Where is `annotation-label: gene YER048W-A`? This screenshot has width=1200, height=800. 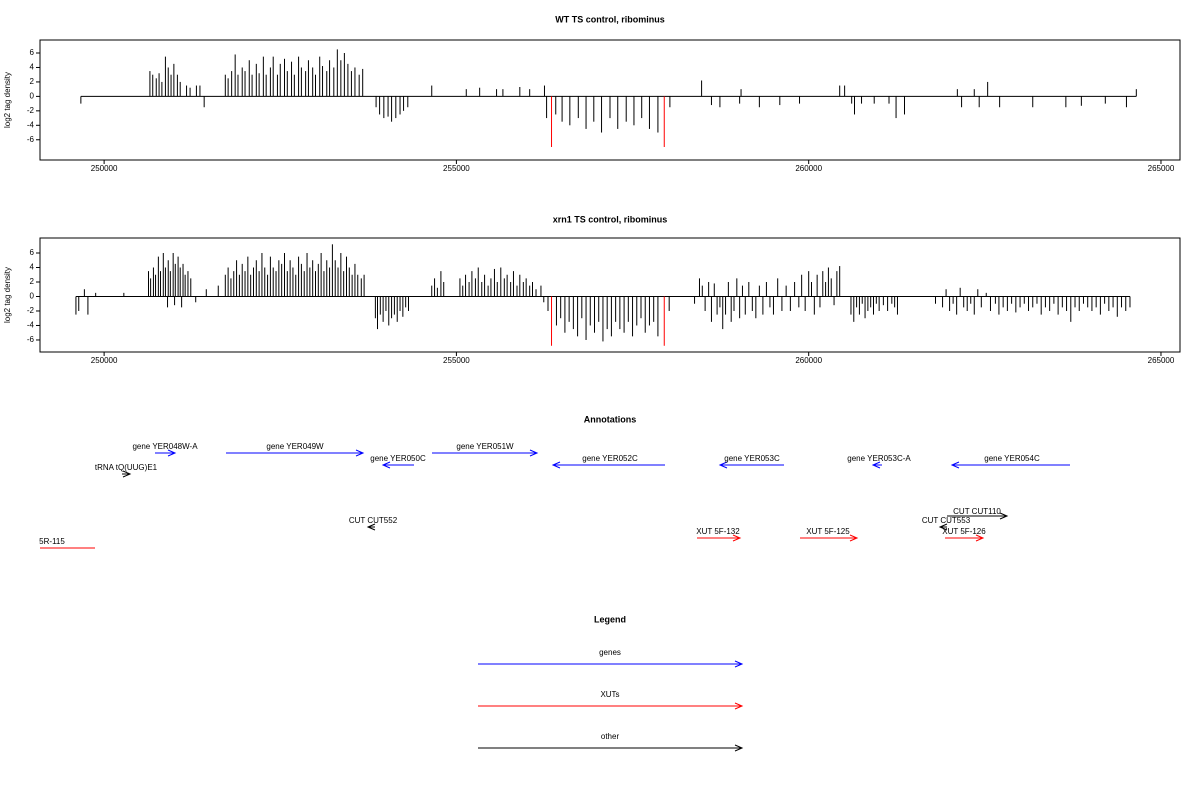
annotation-label: gene YER048W-A is located at coordinates (165, 446).